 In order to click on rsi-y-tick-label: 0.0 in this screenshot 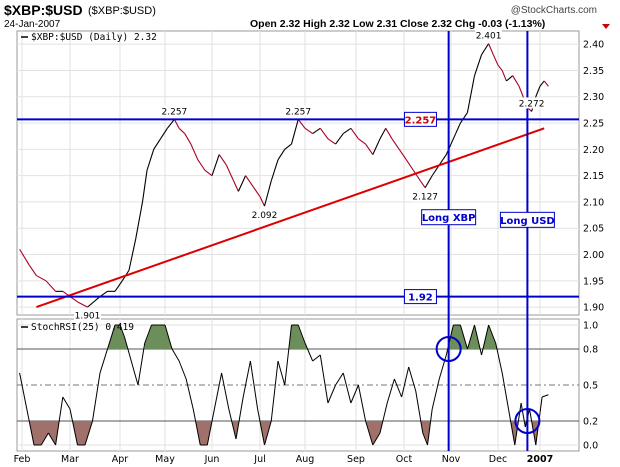, I will do `click(590, 446)`.